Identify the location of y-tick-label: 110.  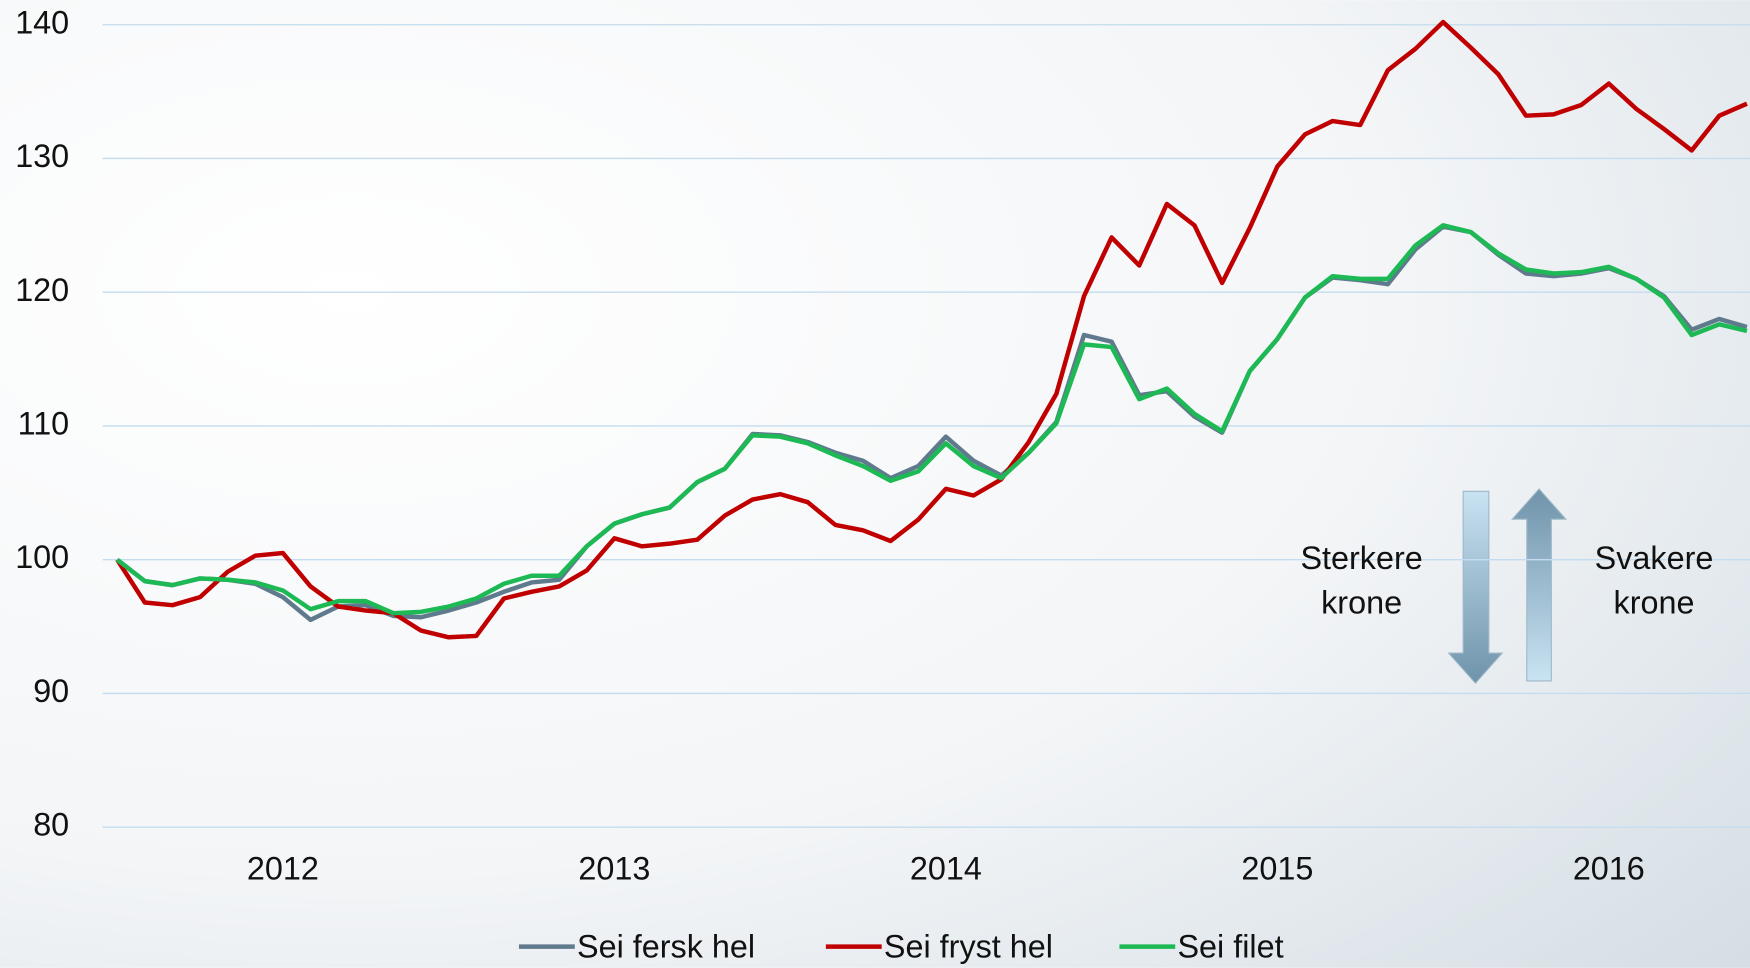
(44, 424).